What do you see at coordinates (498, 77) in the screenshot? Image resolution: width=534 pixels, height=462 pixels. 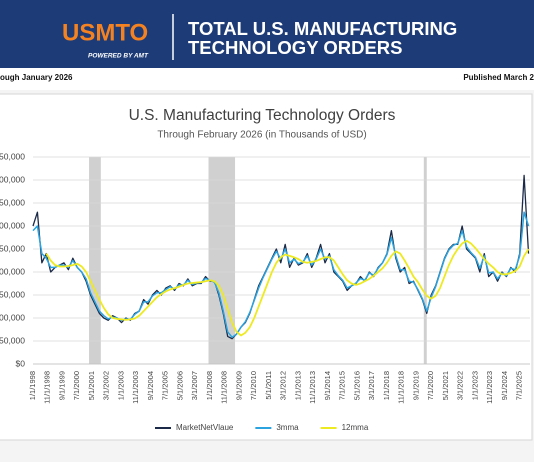 I see `subheader-right: Published March 2` at bounding box center [498, 77].